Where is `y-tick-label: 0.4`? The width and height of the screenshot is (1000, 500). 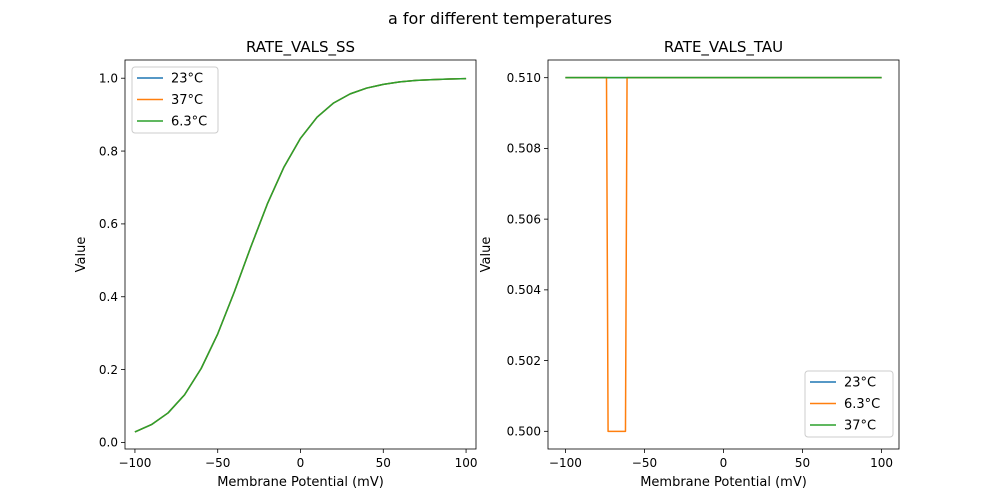
y-tick-label: 0.4 is located at coordinates (108, 297).